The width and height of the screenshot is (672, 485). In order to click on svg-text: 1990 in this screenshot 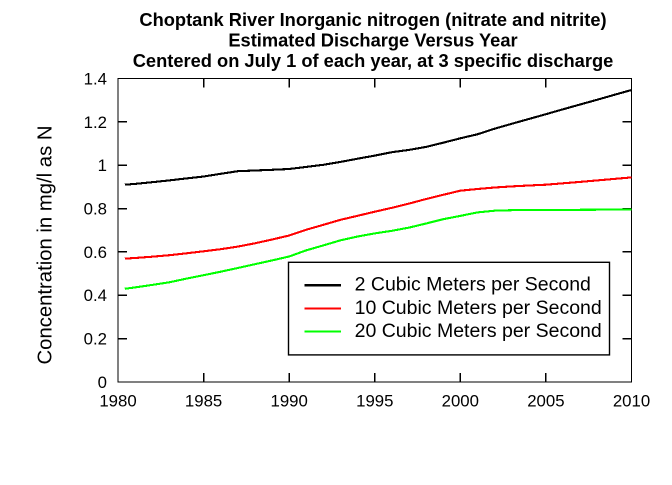, I will do `click(289, 401)`.